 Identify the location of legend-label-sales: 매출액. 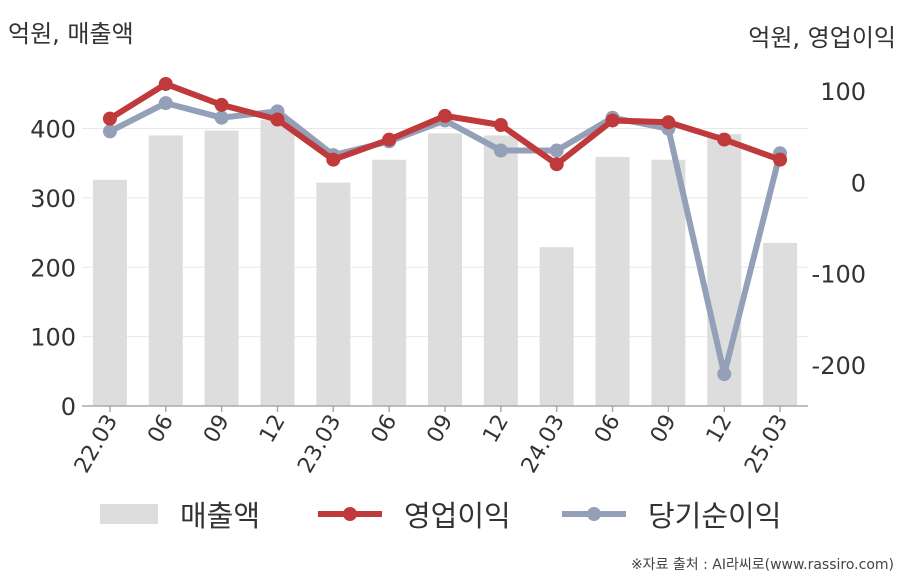
(220, 516).